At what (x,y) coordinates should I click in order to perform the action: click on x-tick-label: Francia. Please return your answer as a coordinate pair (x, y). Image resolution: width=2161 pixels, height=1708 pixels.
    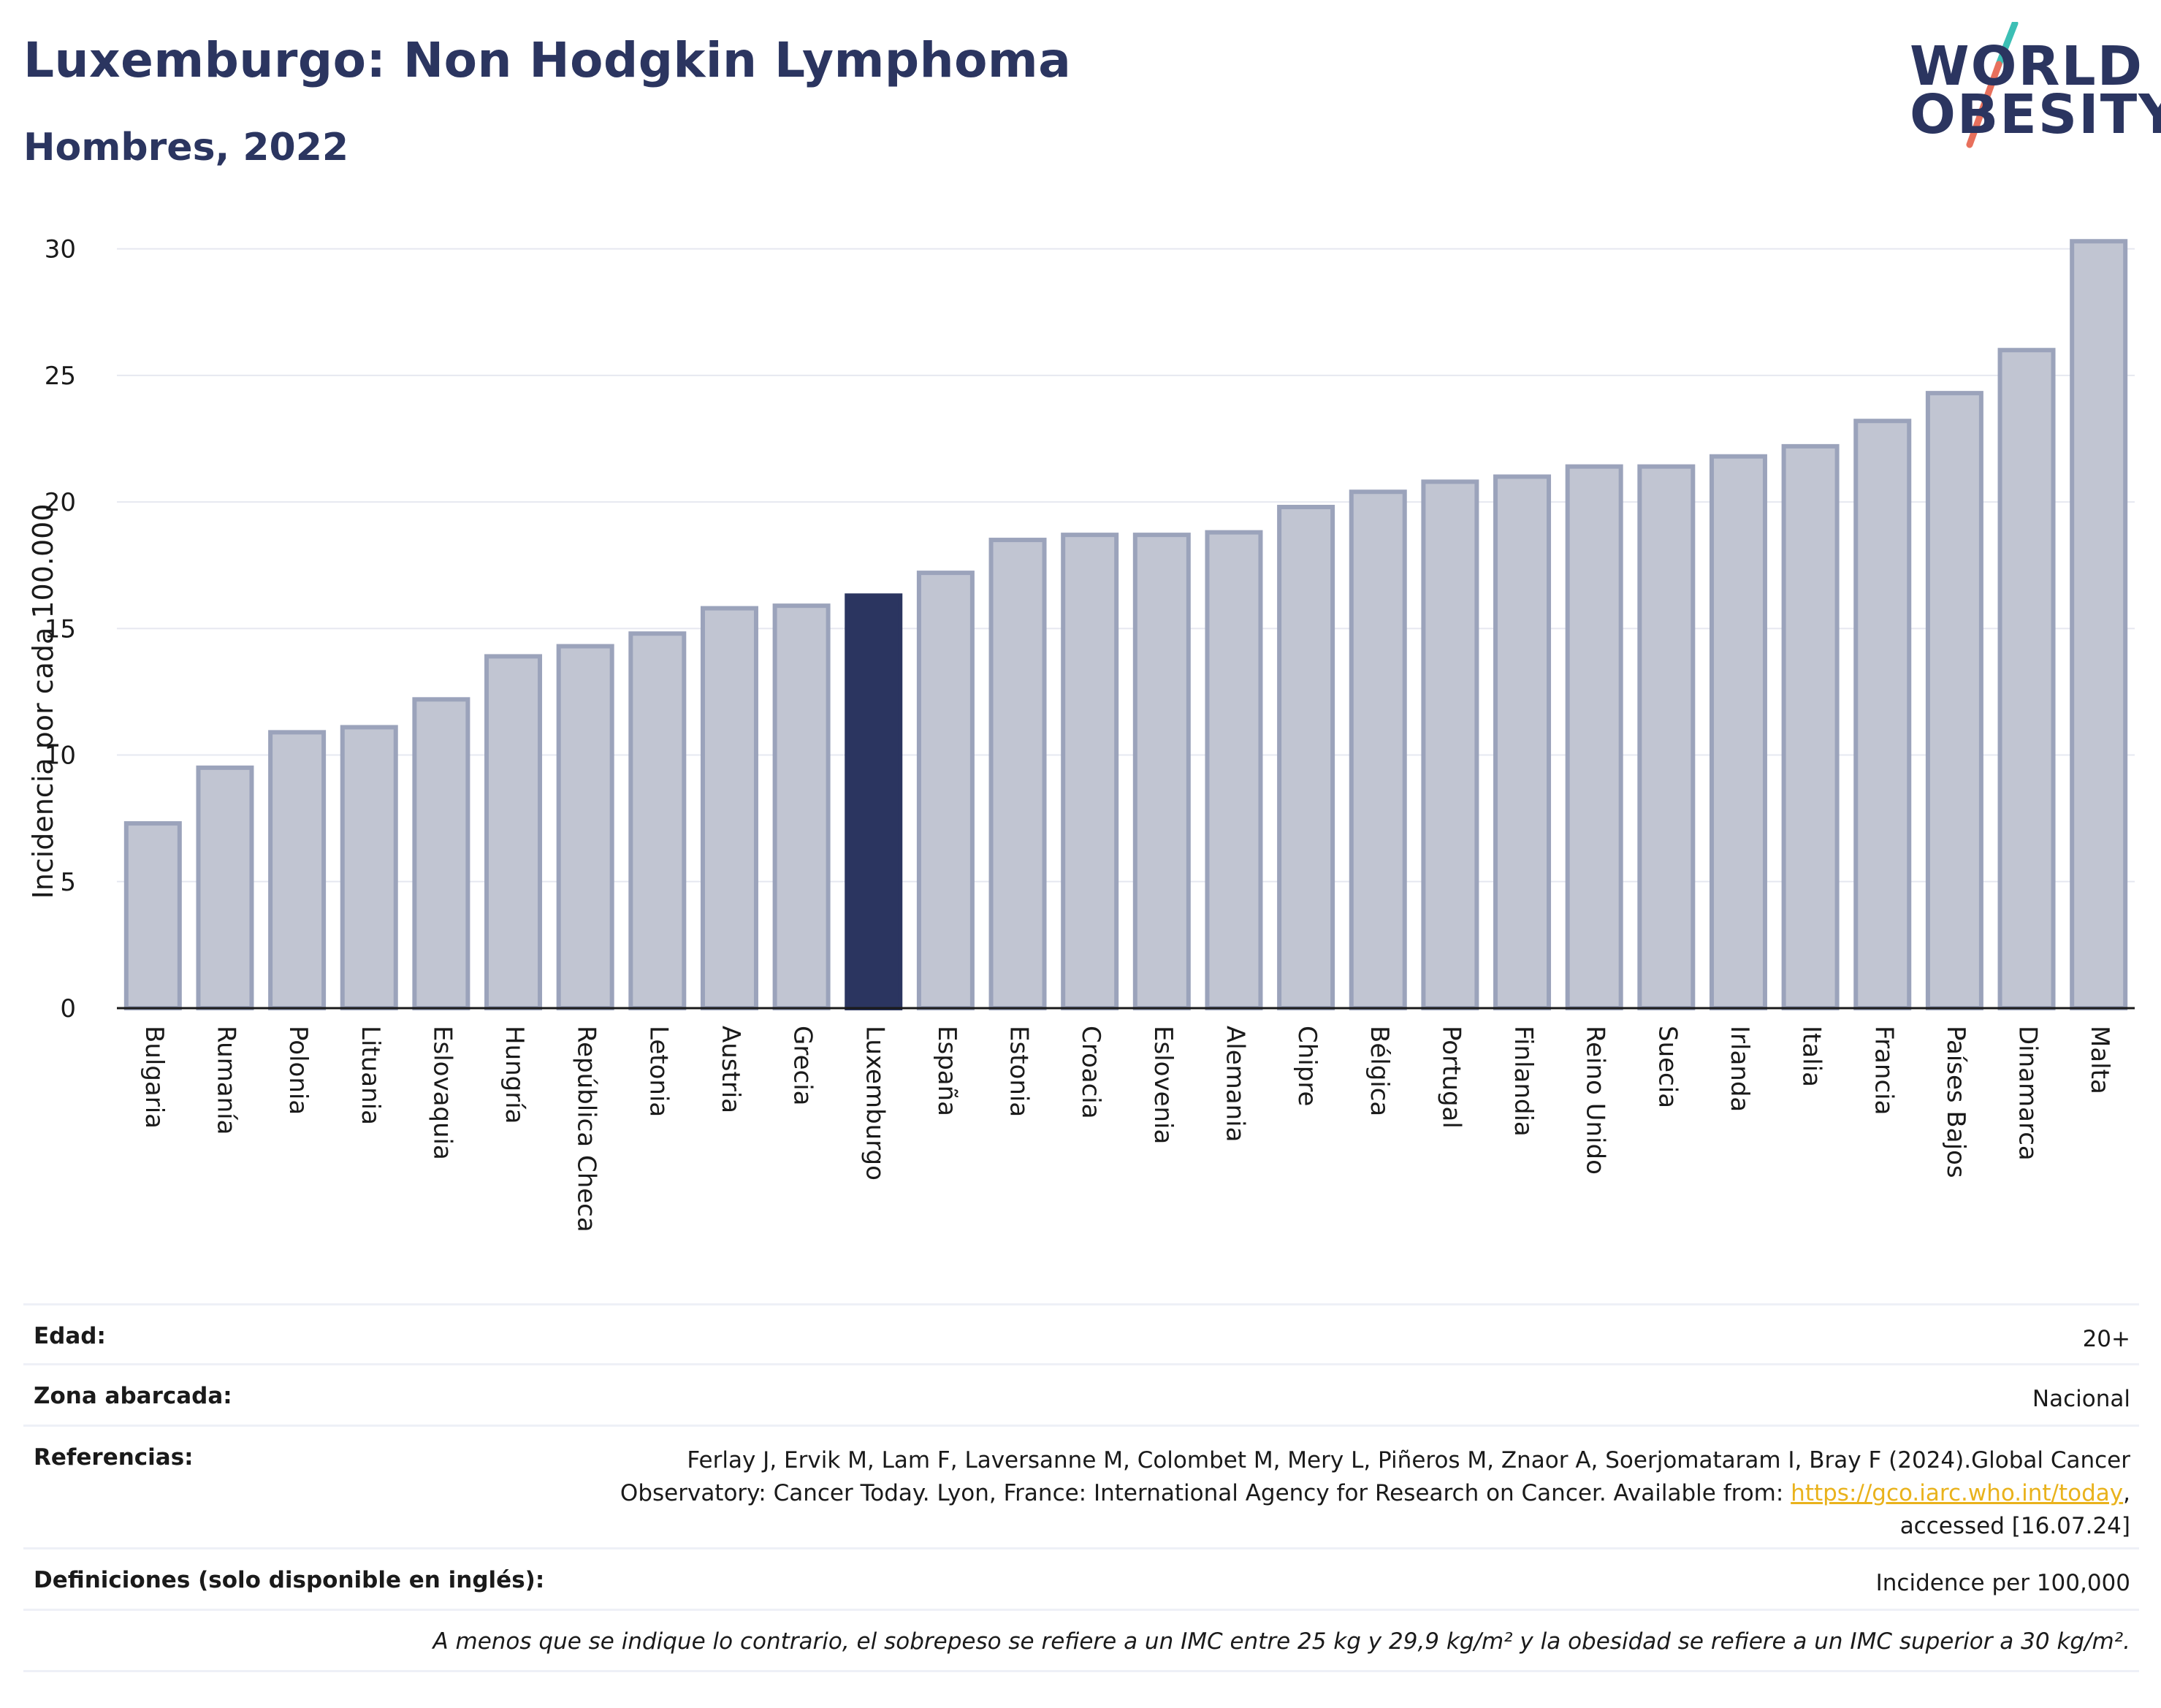
    Looking at the image, I should click on (1883, 1070).